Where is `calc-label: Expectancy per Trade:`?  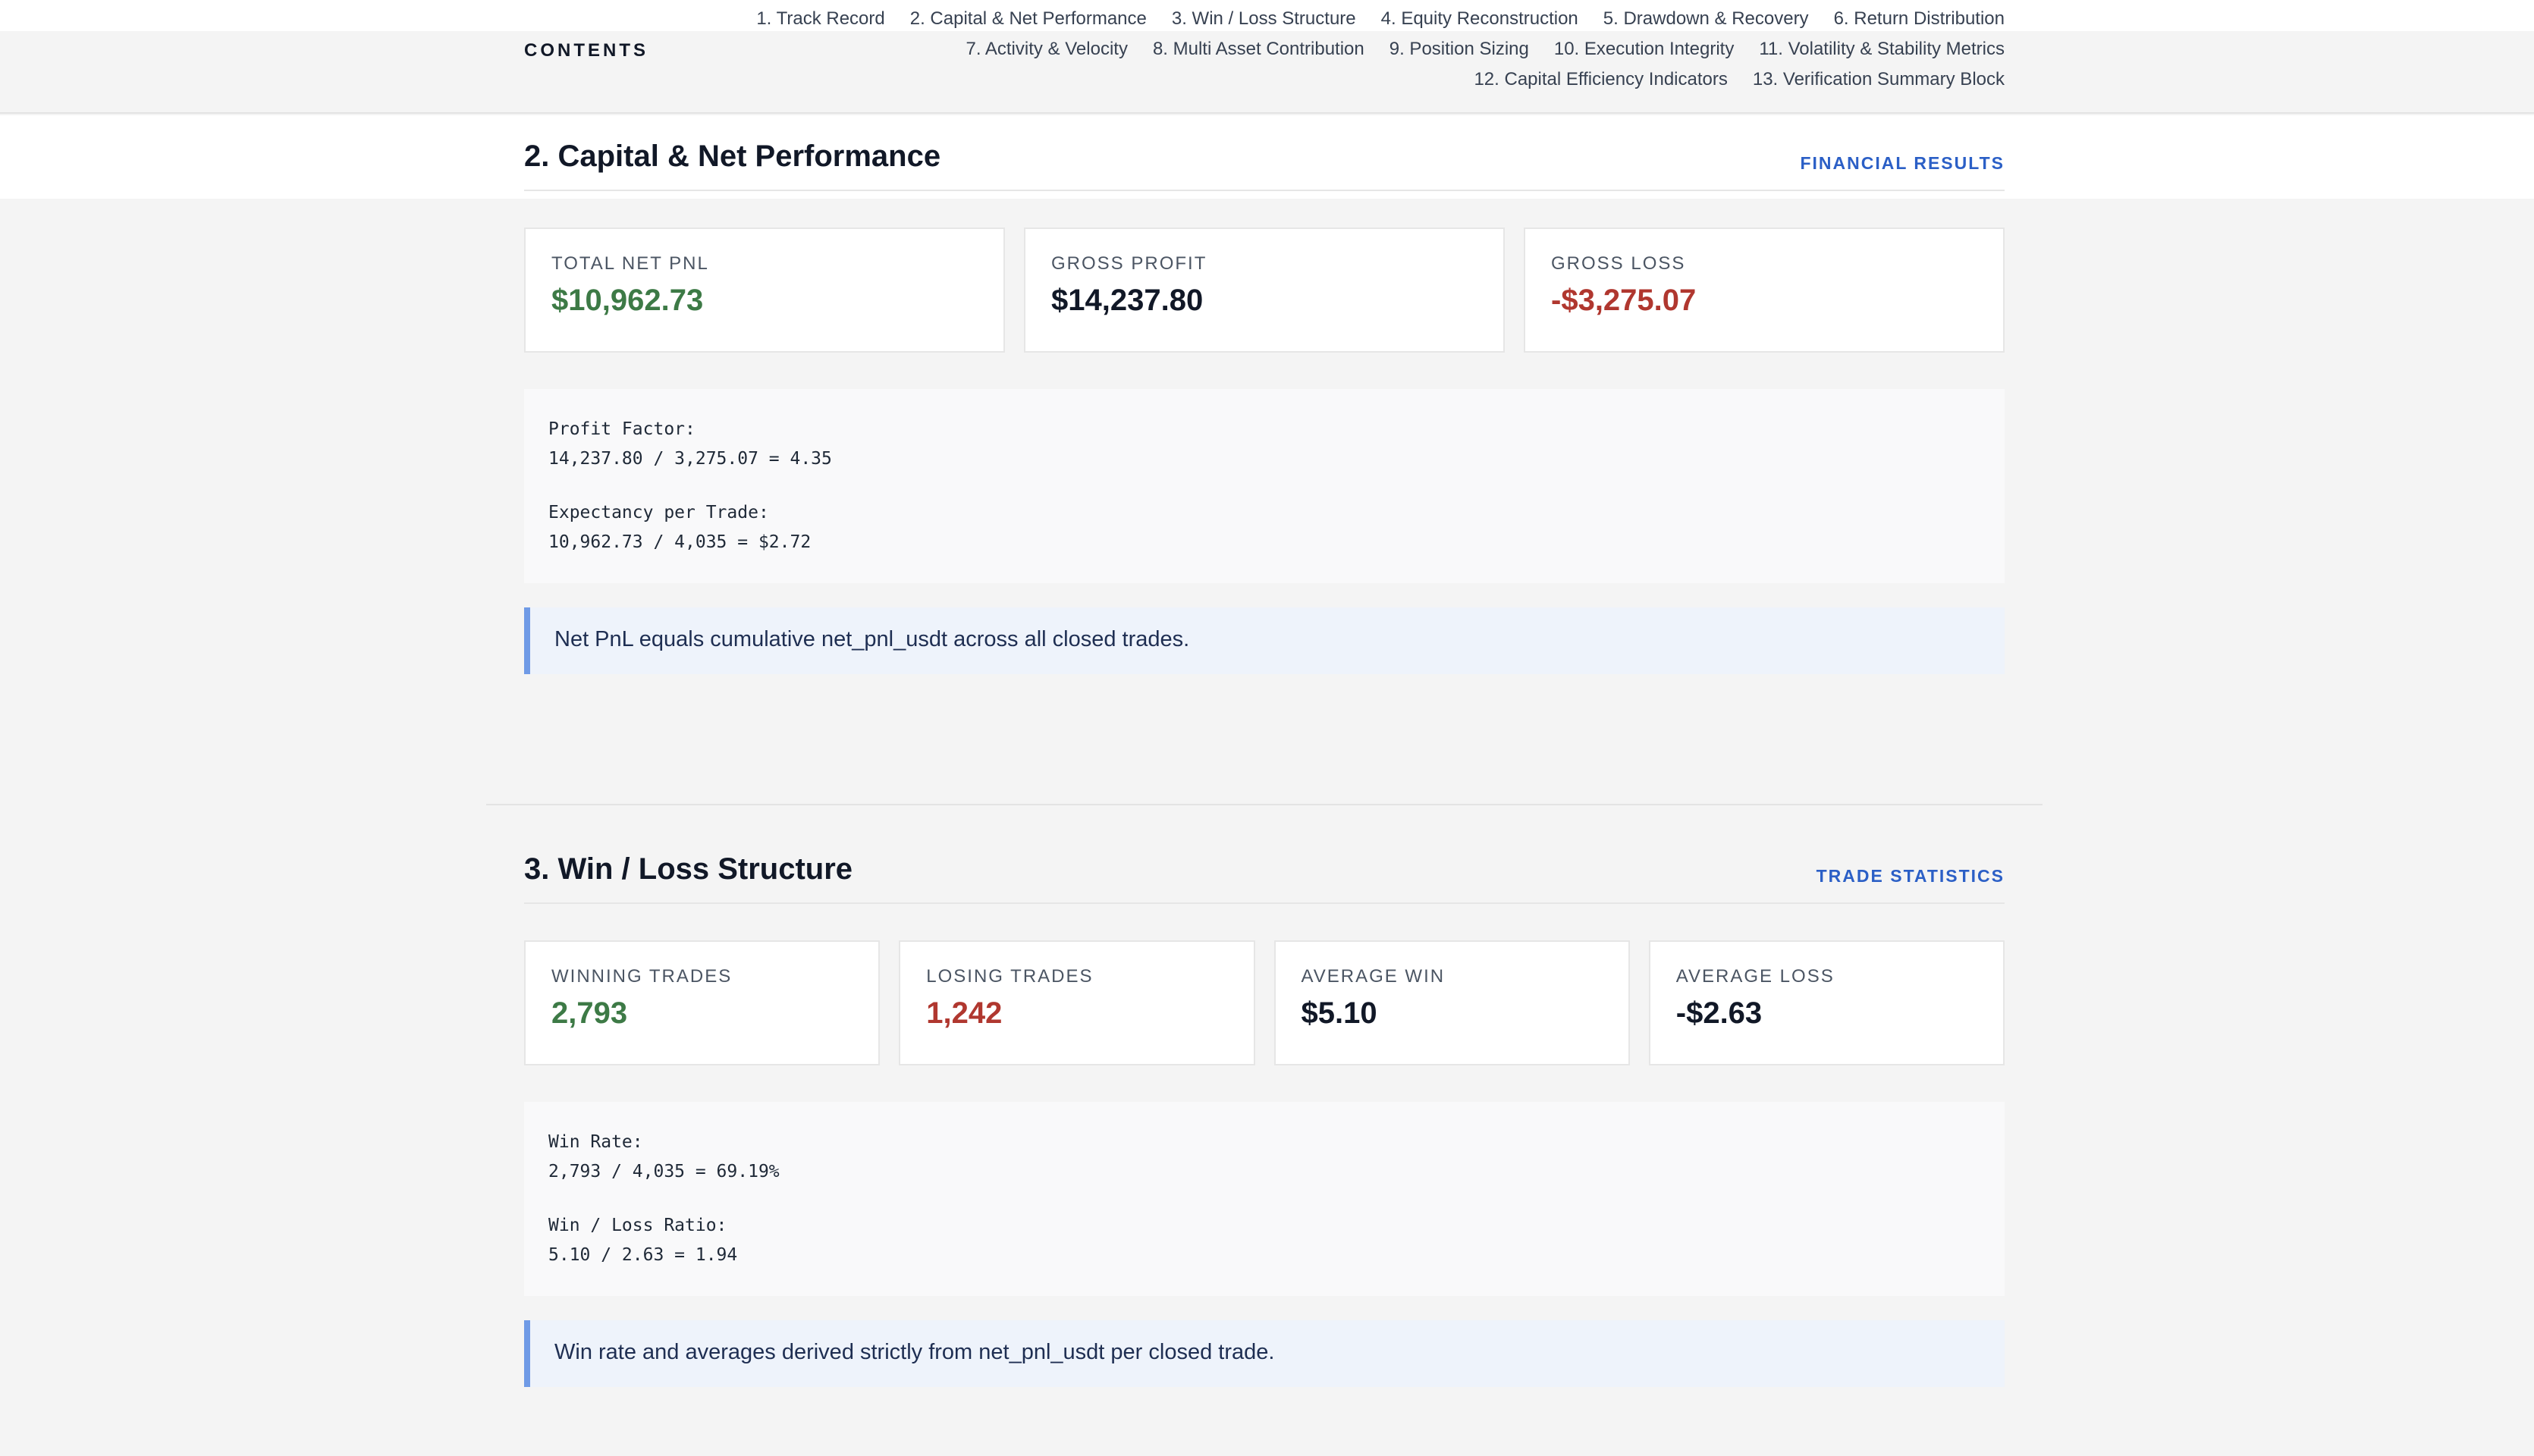
calc-label: Expectancy per Trade: is located at coordinates (658, 512).